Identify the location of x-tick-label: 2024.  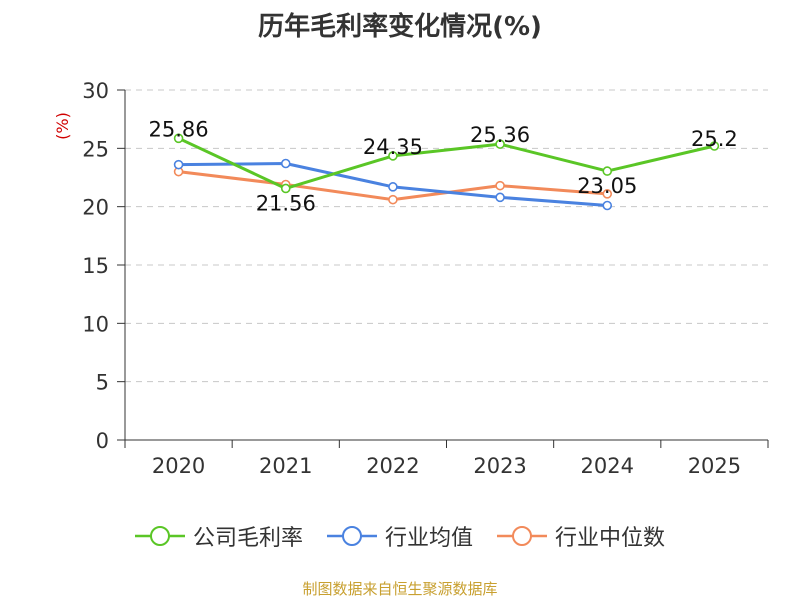
(607, 466).